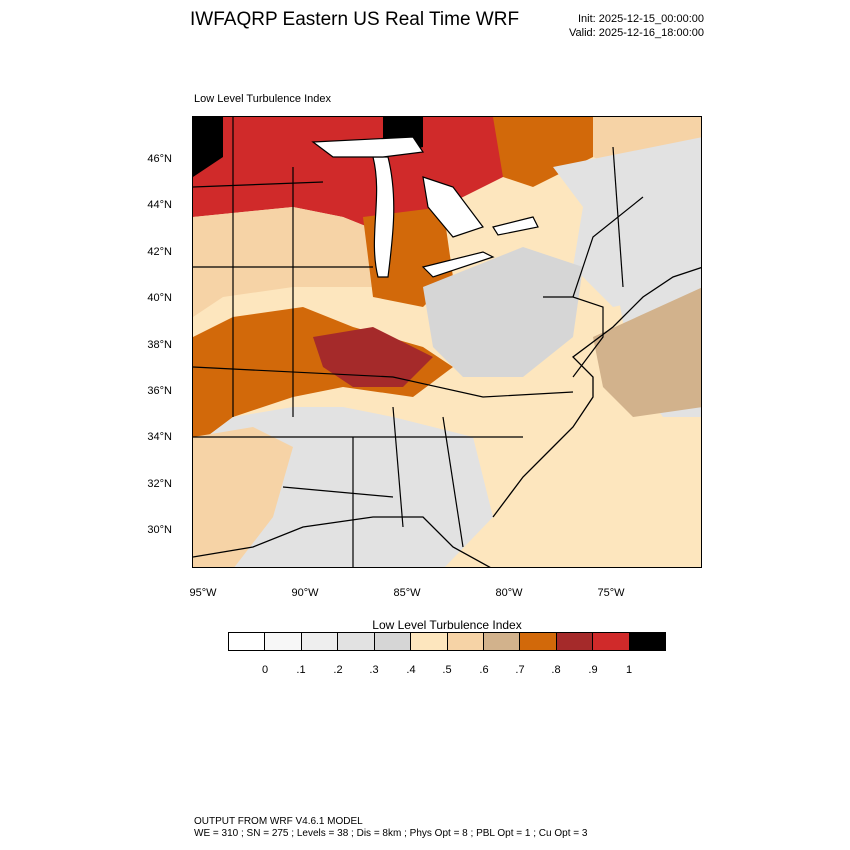 This screenshot has height=850, width=850. Describe the element at coordinates (355, 19) in the screenshot. I see `map-title: IWFAQRP Eastern US Real Time WRF` at that location.